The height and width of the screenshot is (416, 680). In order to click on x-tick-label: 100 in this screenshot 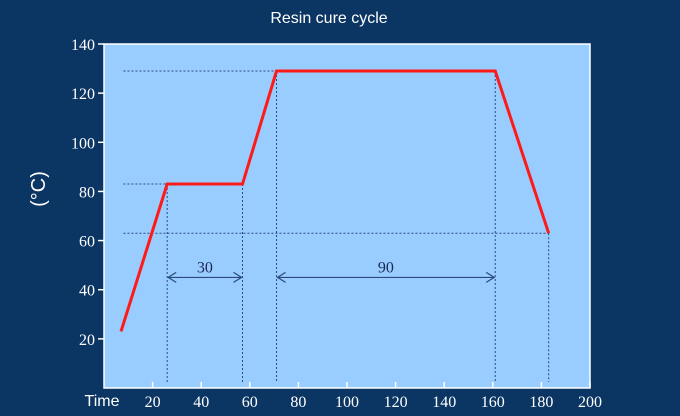, I will do `click(347, 402)`.